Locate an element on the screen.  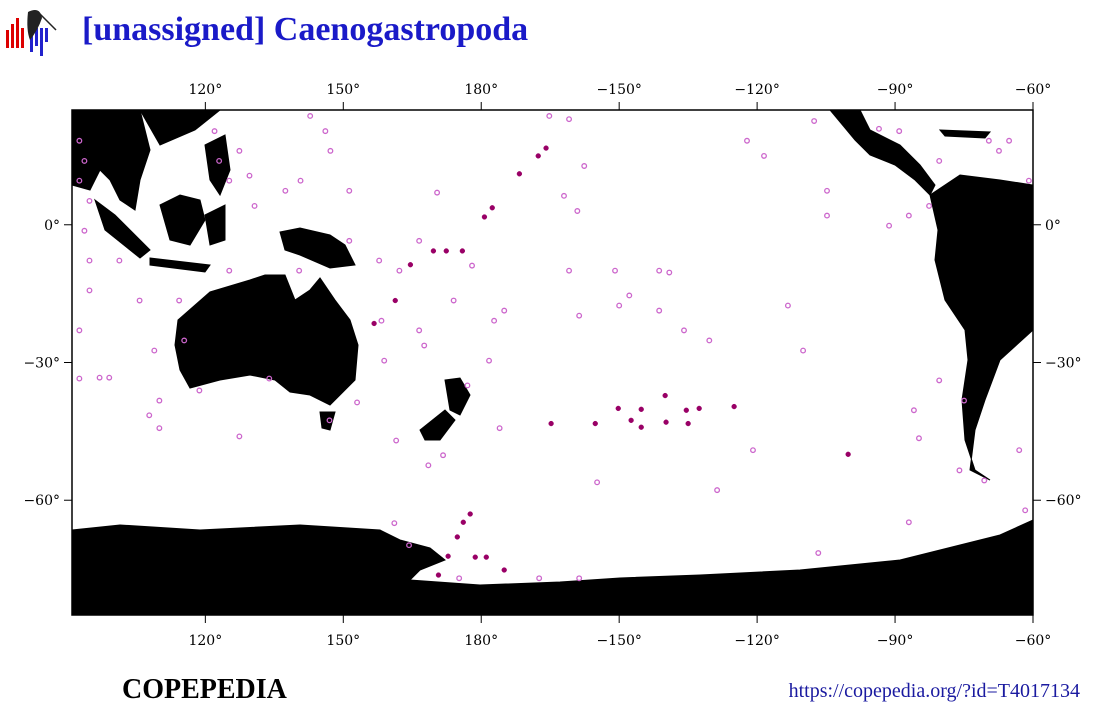
footer-url: https://copepedia.org/?id=T4017134 is located at coordinates (934, 691).